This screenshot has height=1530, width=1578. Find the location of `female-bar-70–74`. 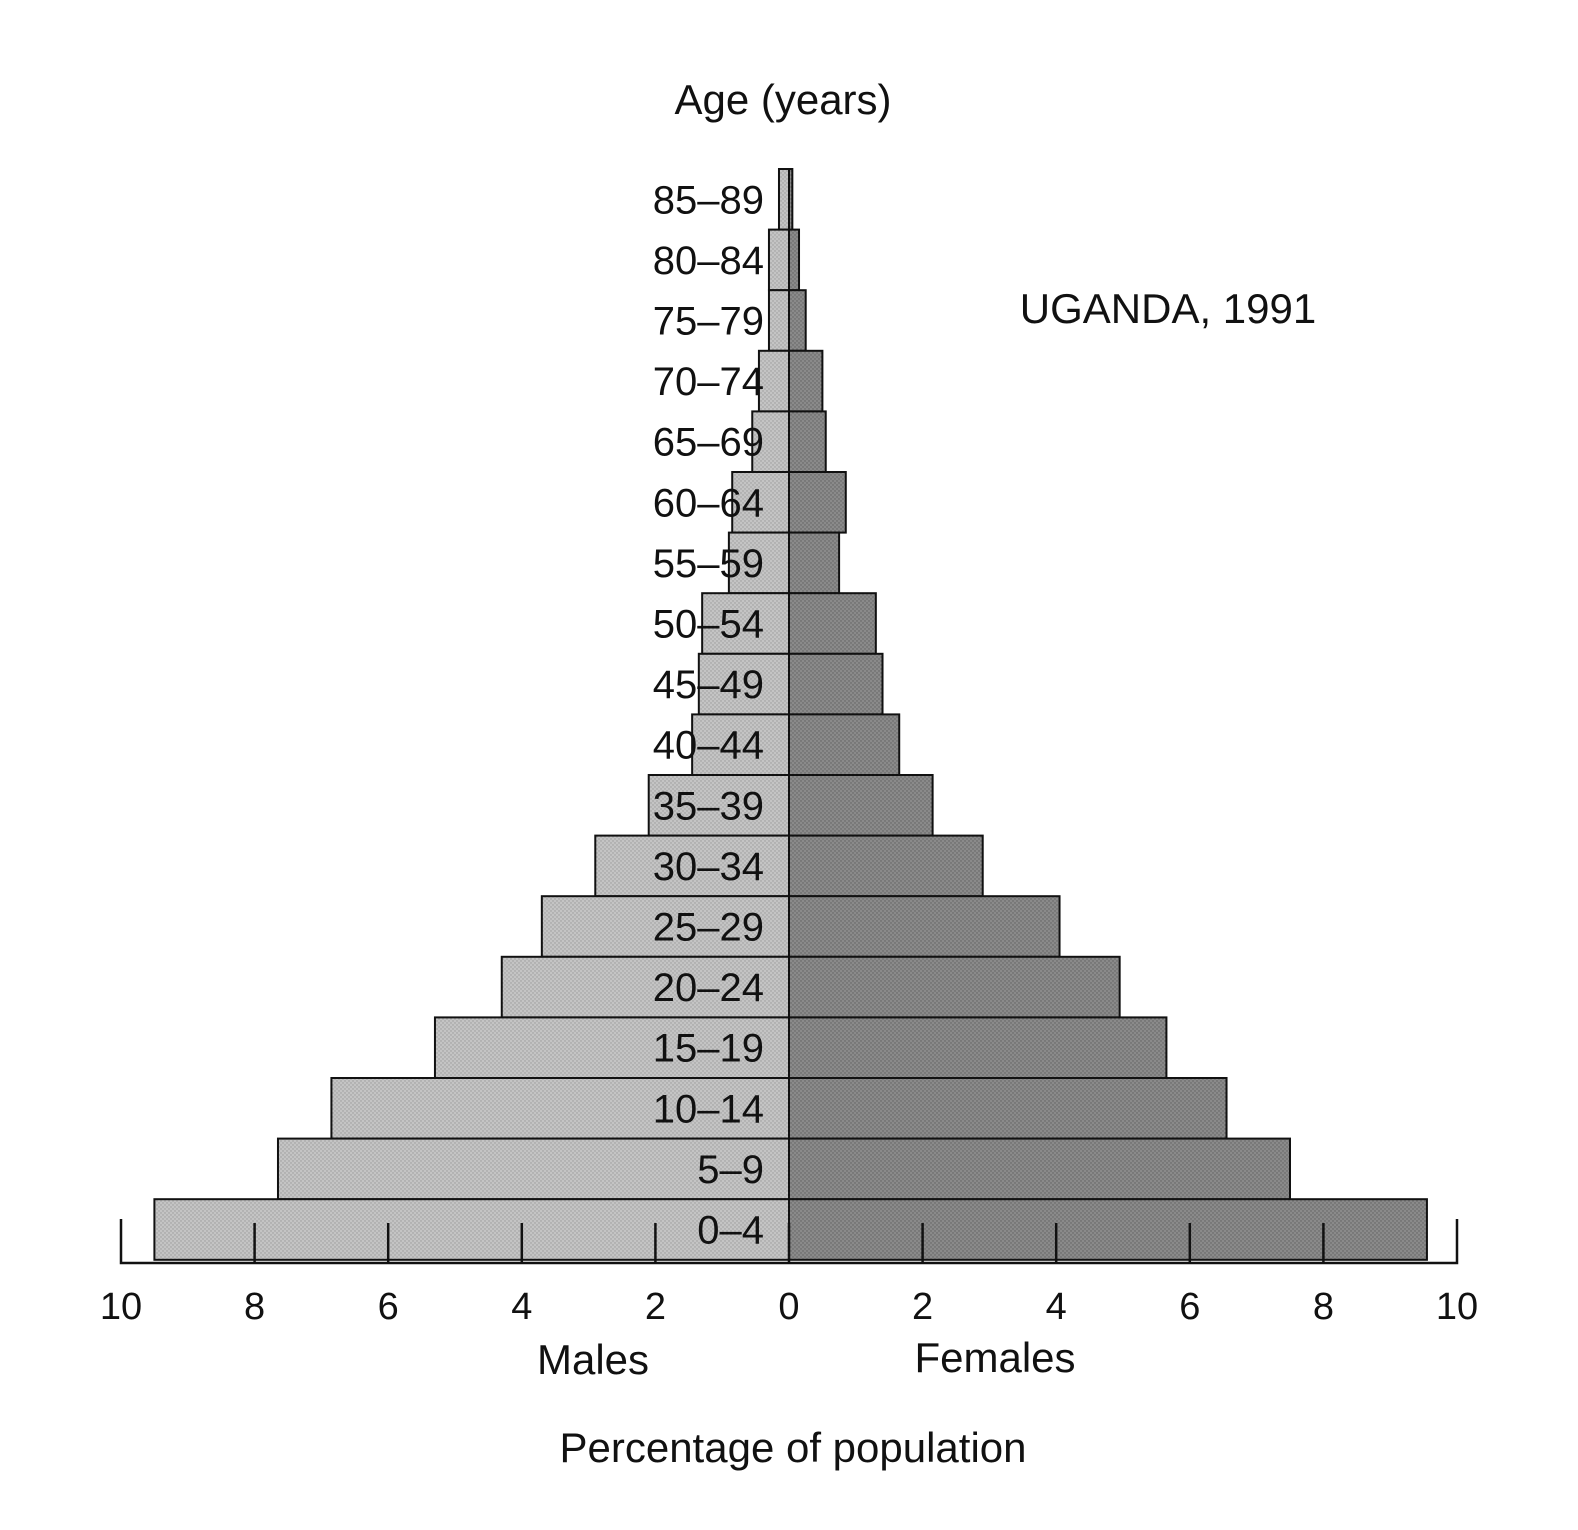

female-bar-70–74 is located at coordinates (806, 381).